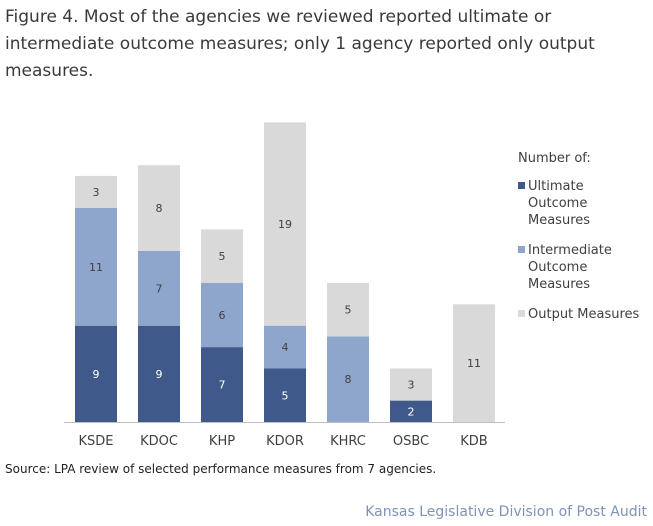  I want to click on data-label-kdor-2: 19, so click(285, 224).